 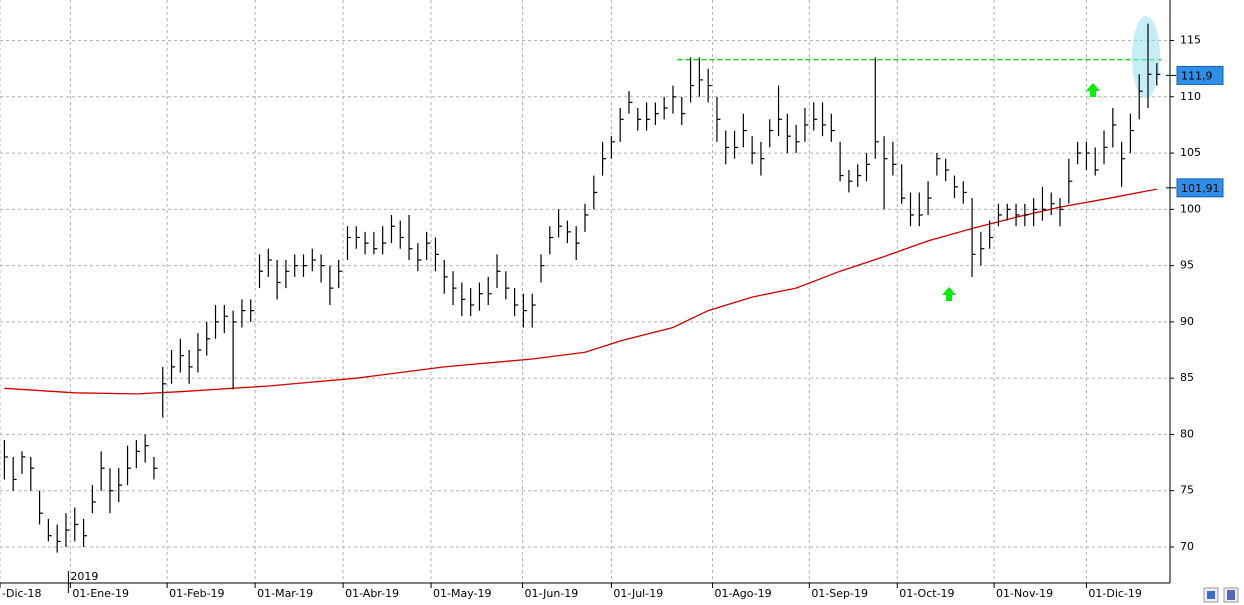 I want to click on y-tick-label: 105, so click(x=1190, y=152).